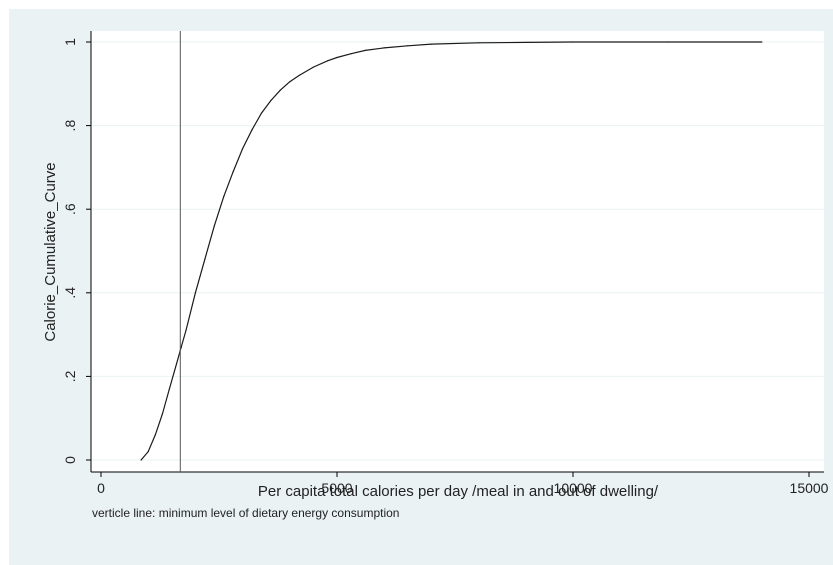  I want to click on y-tick-label-5: 1, so click(70, 42).